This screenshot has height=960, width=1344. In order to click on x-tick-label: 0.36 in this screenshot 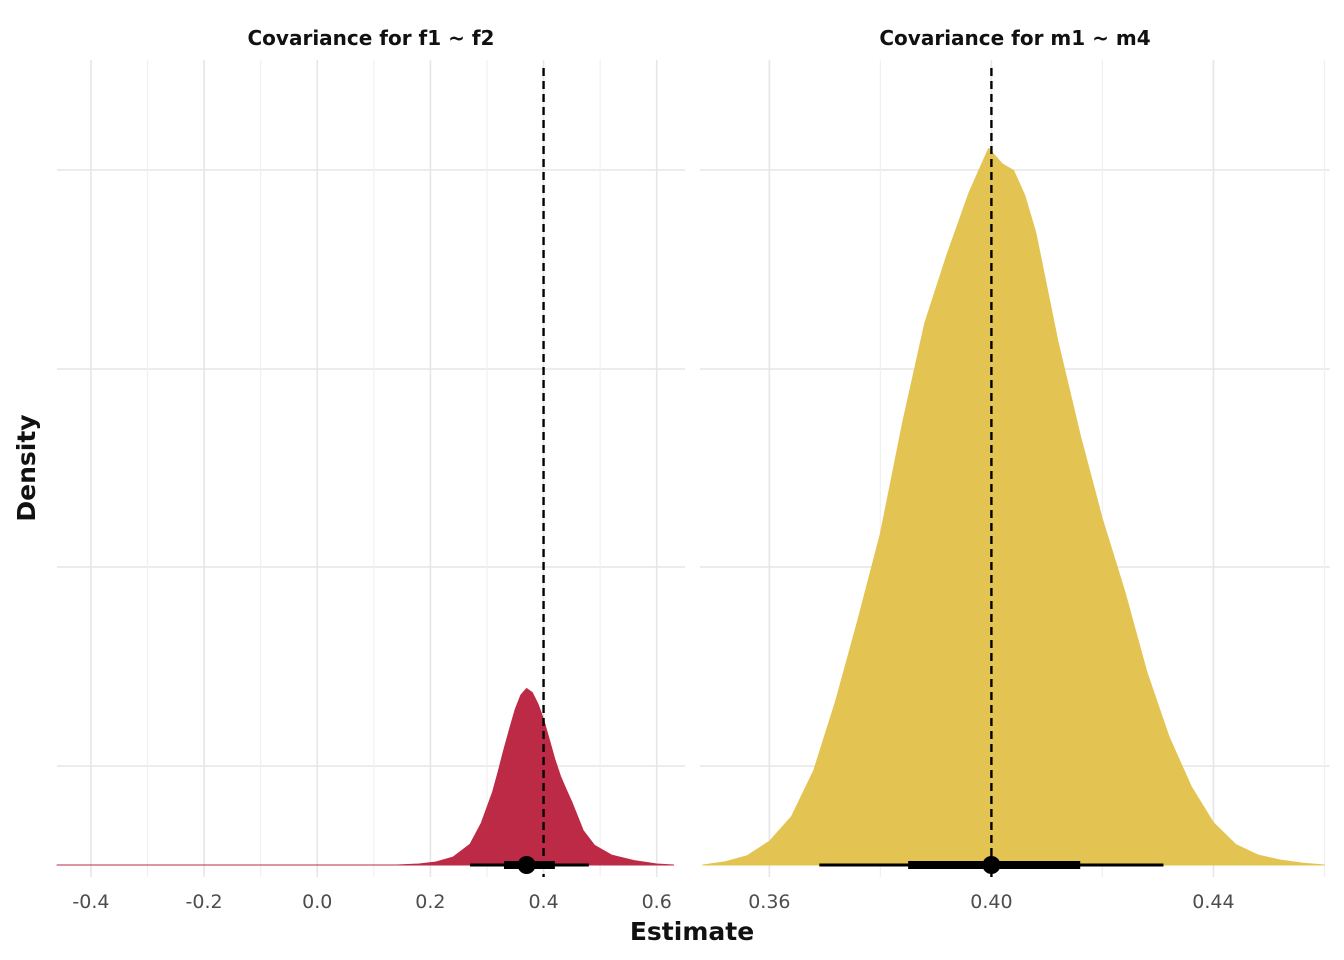, I will do `click(769, 902)`.